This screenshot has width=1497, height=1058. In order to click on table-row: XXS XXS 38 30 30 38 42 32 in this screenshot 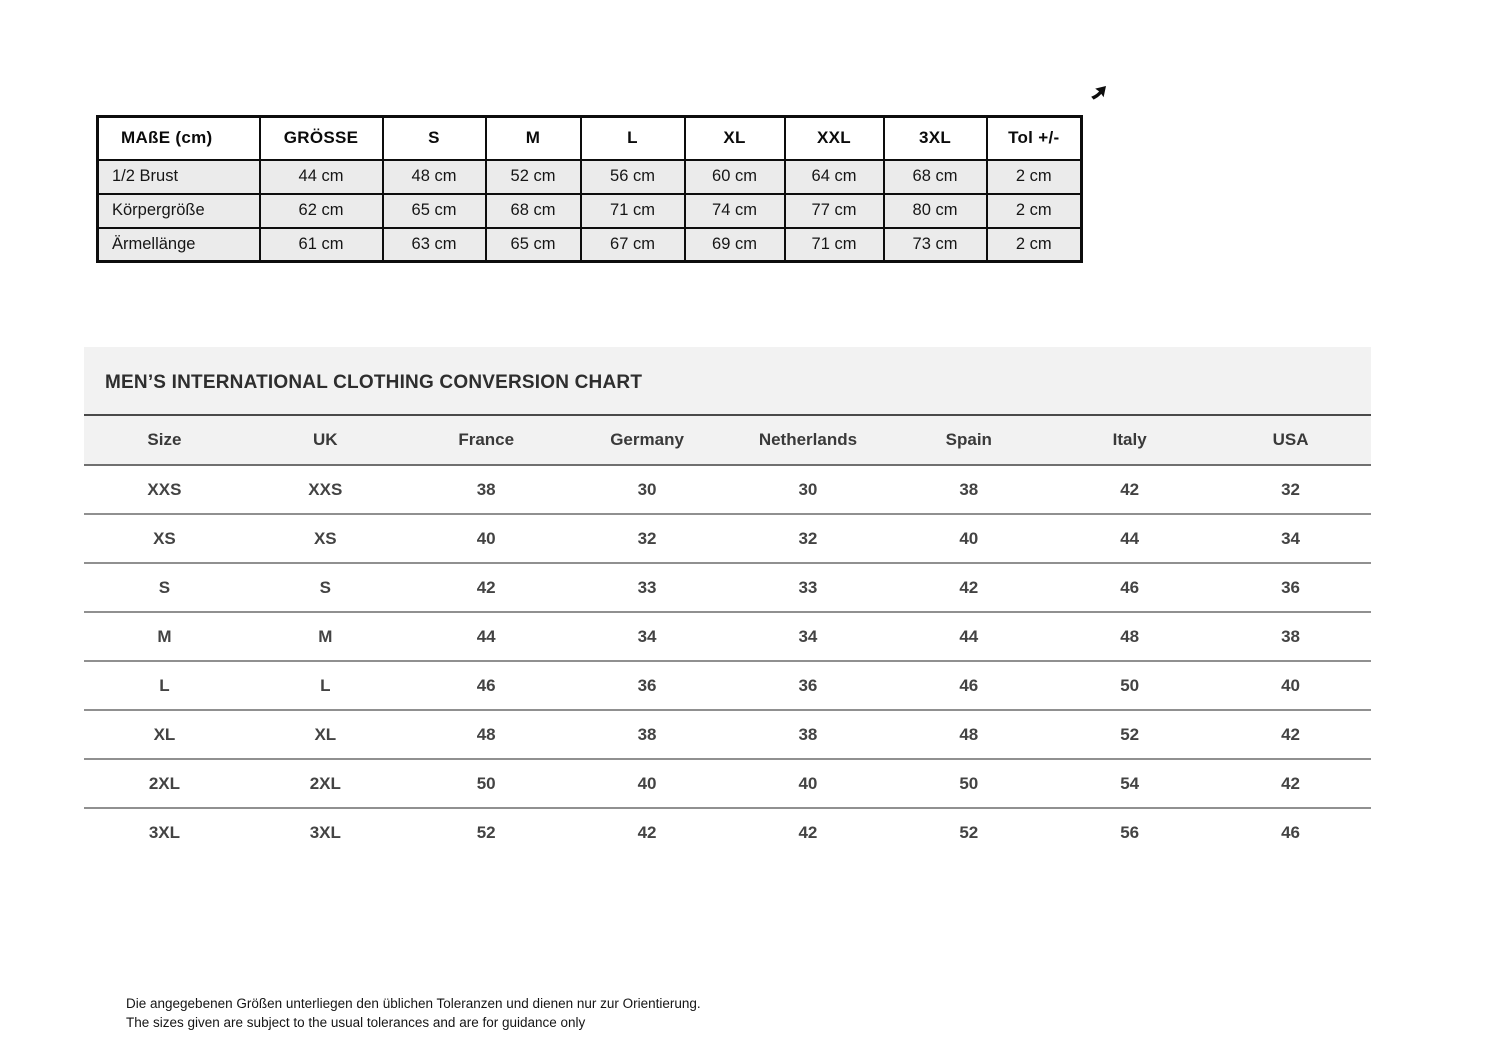, I will do `click(727, 490)`.